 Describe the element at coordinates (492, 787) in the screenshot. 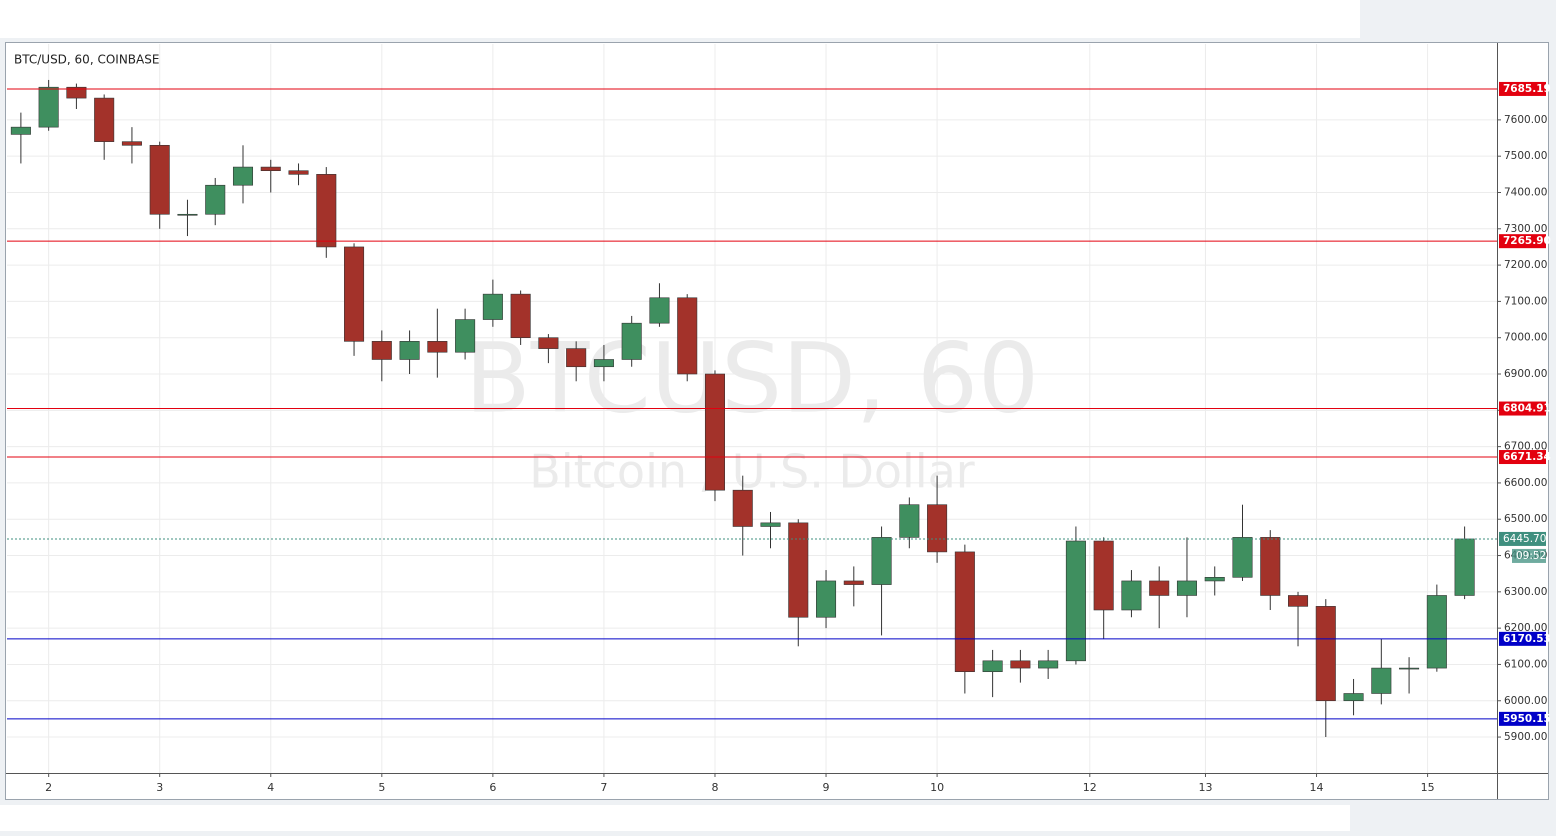

I see `x-tick-label: 6` at that location.